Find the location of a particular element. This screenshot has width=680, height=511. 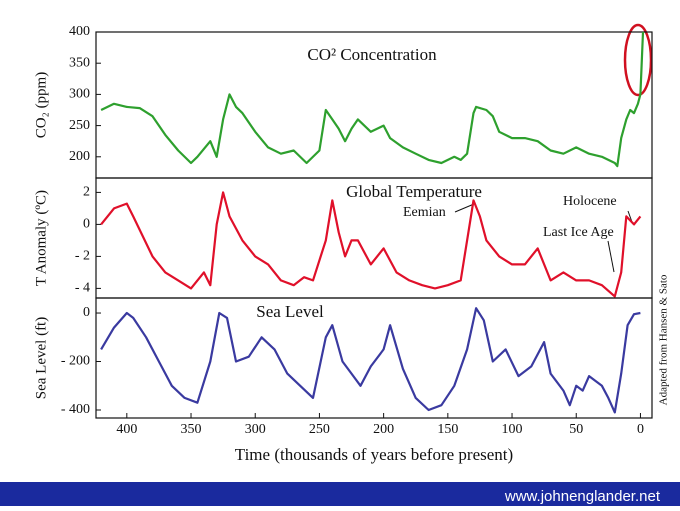

panel-title: Global Temperature is located at coordinates (414, 191).